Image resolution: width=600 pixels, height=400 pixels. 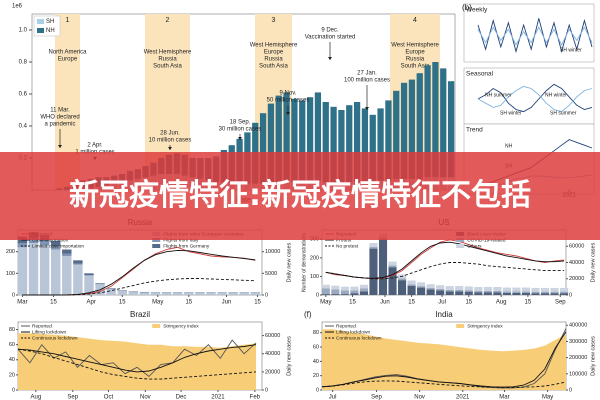 What do you see at coordinates (109, 397) in the screenshot?
I see `x-tick-label: Oct` at bounding box center [109, 397].